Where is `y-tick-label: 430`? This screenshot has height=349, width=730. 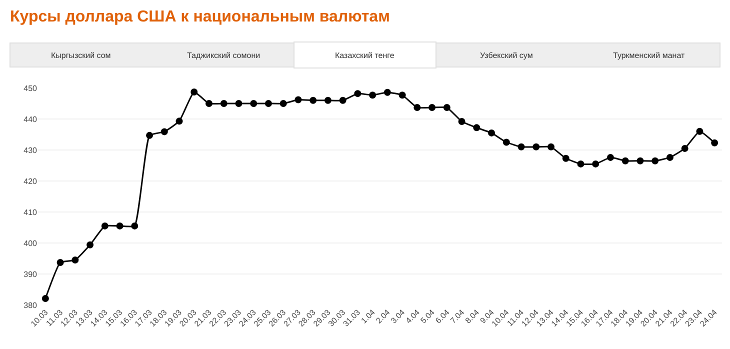
y-tick-label: 430 is located at coordinates (31, 150).